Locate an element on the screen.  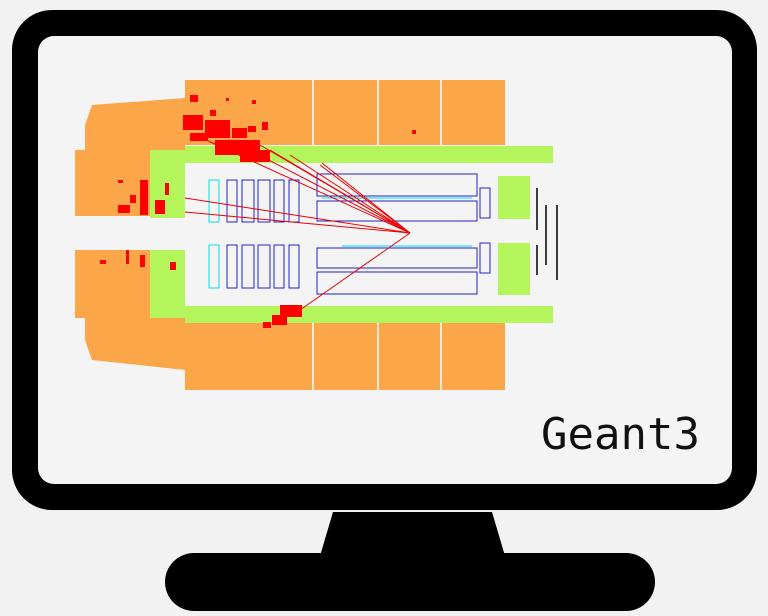
label: Geant3 is located at coordinates (620, 434).